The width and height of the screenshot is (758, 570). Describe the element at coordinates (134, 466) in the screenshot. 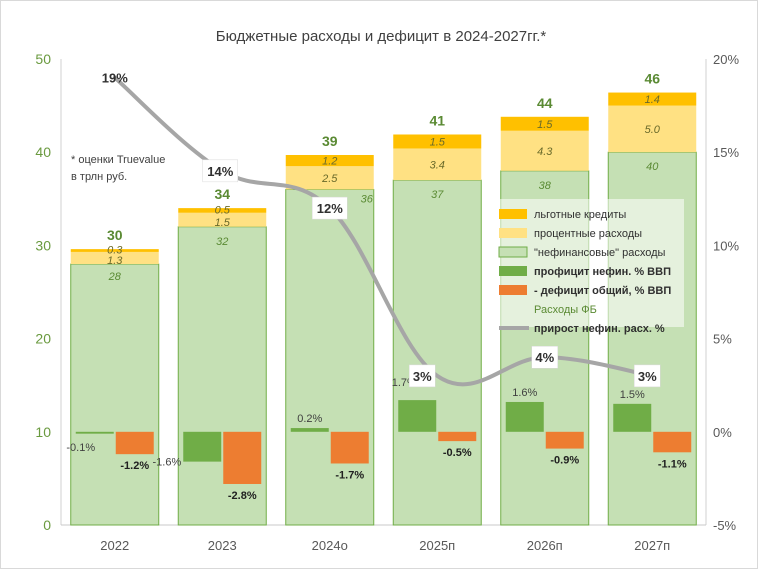

I see `deficit-label: -1.2%` at that location.